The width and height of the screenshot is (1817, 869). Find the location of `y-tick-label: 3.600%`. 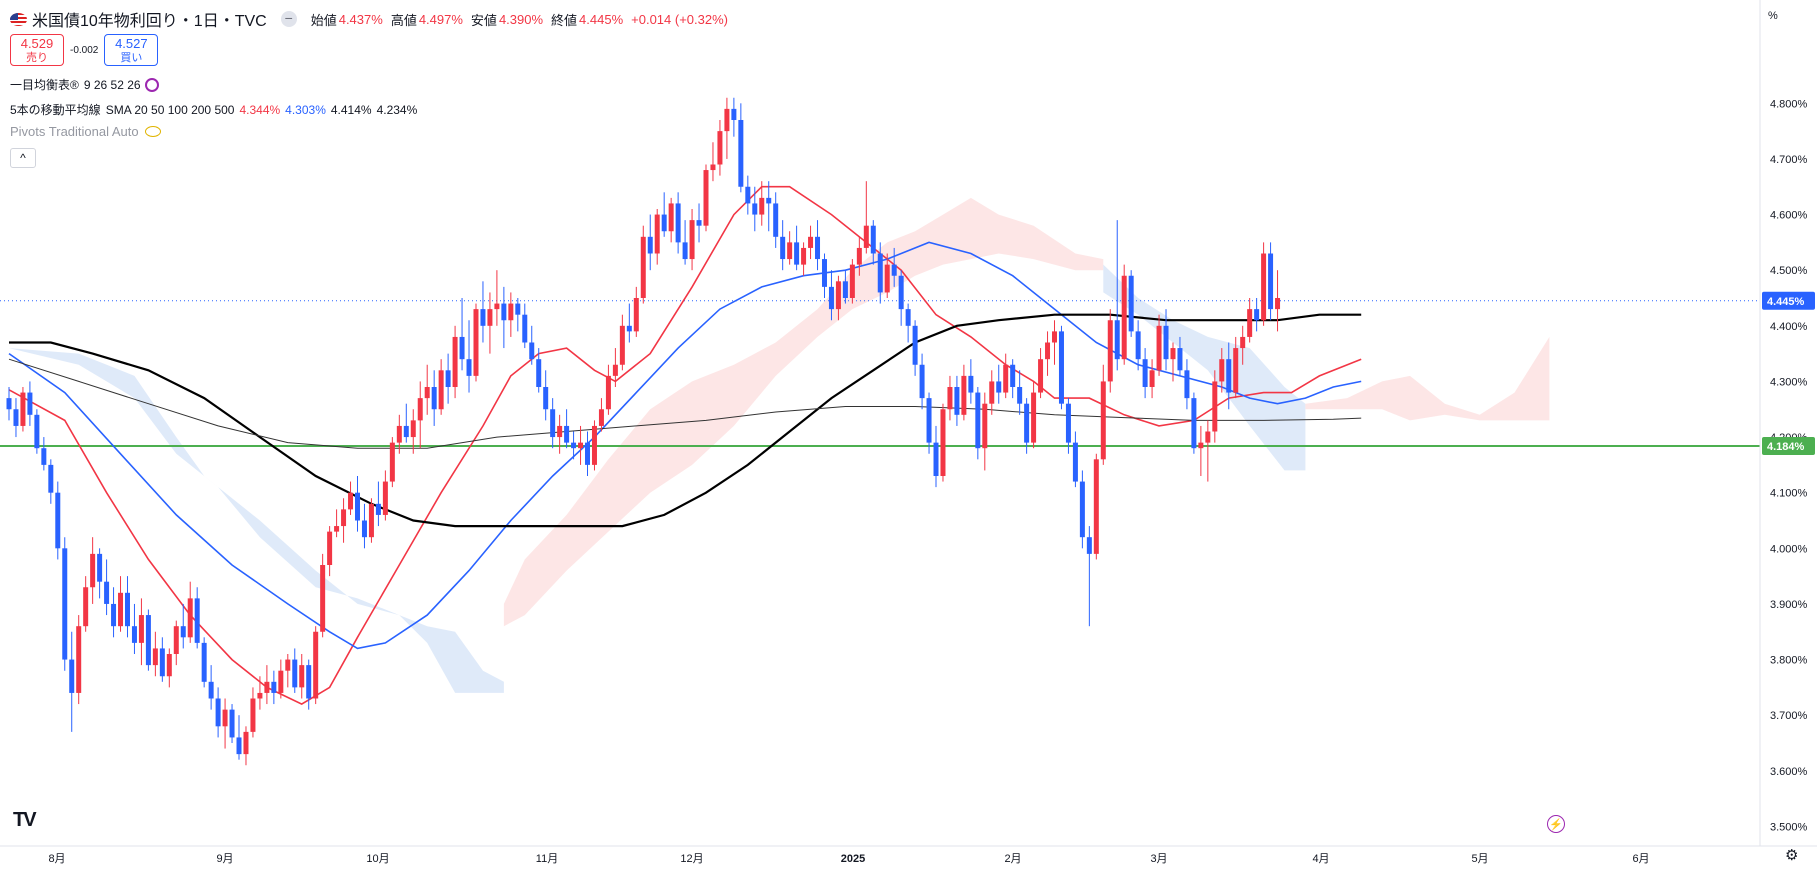

y-tick-label: 3.600% is located at coordinates (1789, 772).